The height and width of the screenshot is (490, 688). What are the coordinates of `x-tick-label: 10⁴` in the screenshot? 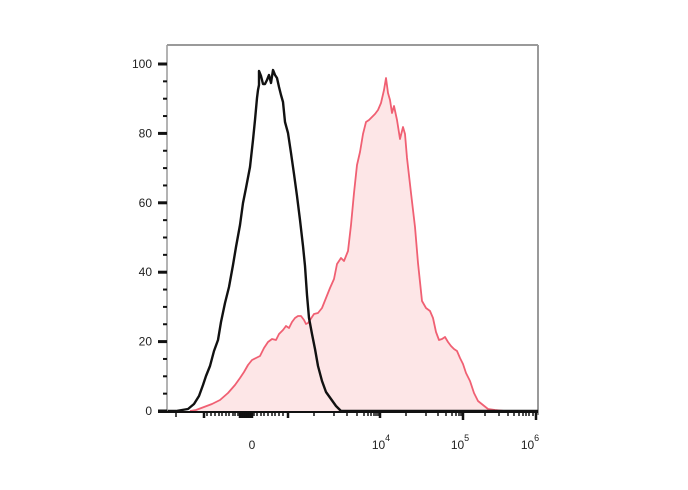 It's located at (381, 442).